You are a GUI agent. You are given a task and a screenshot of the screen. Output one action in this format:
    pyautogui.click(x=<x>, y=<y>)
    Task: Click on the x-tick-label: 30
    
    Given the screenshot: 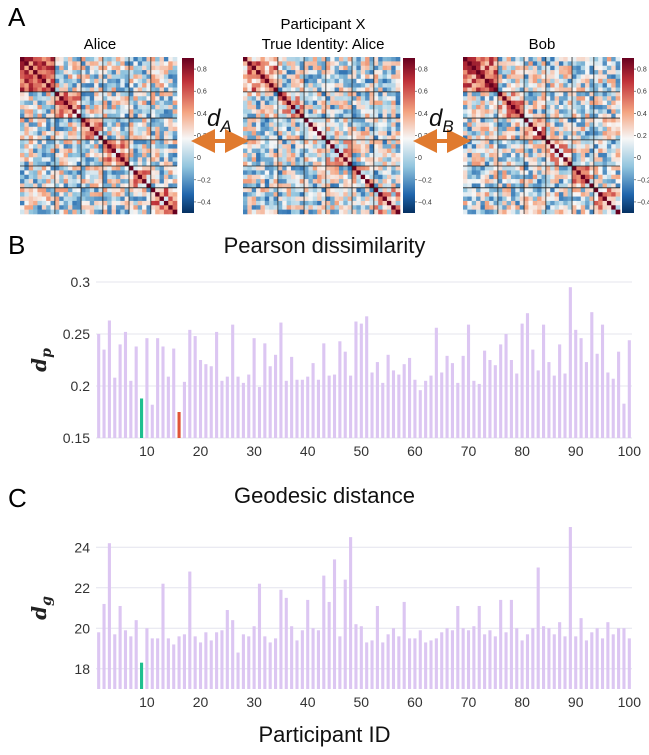 What is the action you would take?
    pyautogui.click(x=254, y=702)
    